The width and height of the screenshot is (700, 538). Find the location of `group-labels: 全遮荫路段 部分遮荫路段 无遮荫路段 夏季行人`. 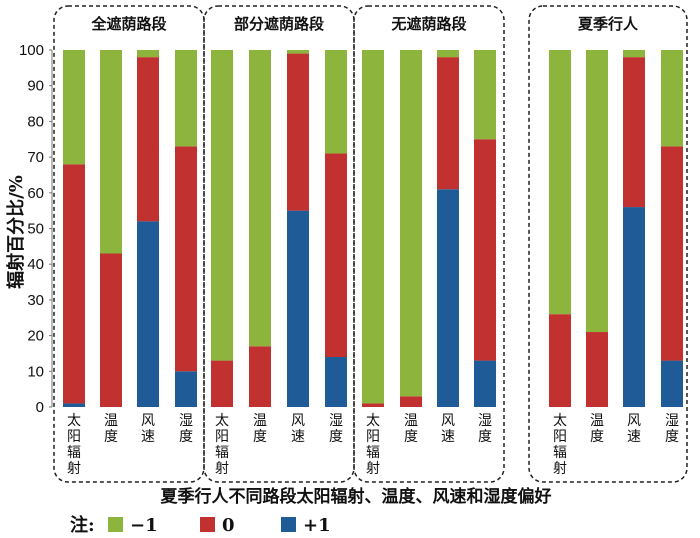

group-labels: 全遮荫路段 部分遮荫路段 无遮荫路段 夏季行人 is located at coordinates (364, 24).